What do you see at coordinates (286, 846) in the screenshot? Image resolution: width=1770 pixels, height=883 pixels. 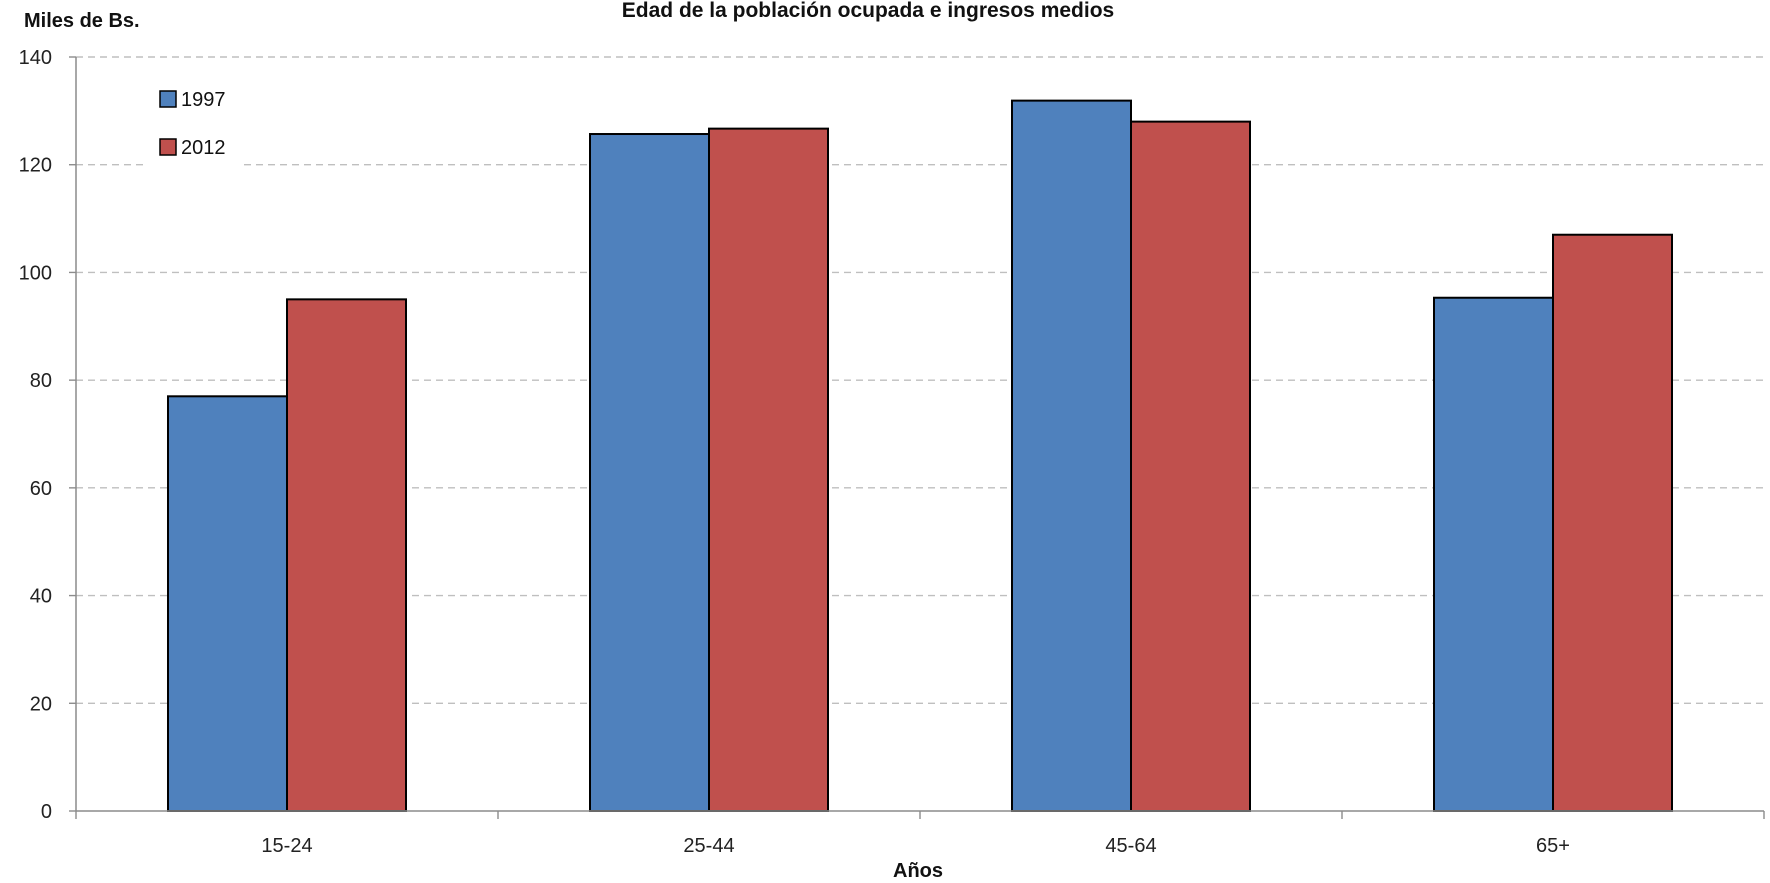 I see `x-tick-label: 15-24` at bounding box center [286, 846].